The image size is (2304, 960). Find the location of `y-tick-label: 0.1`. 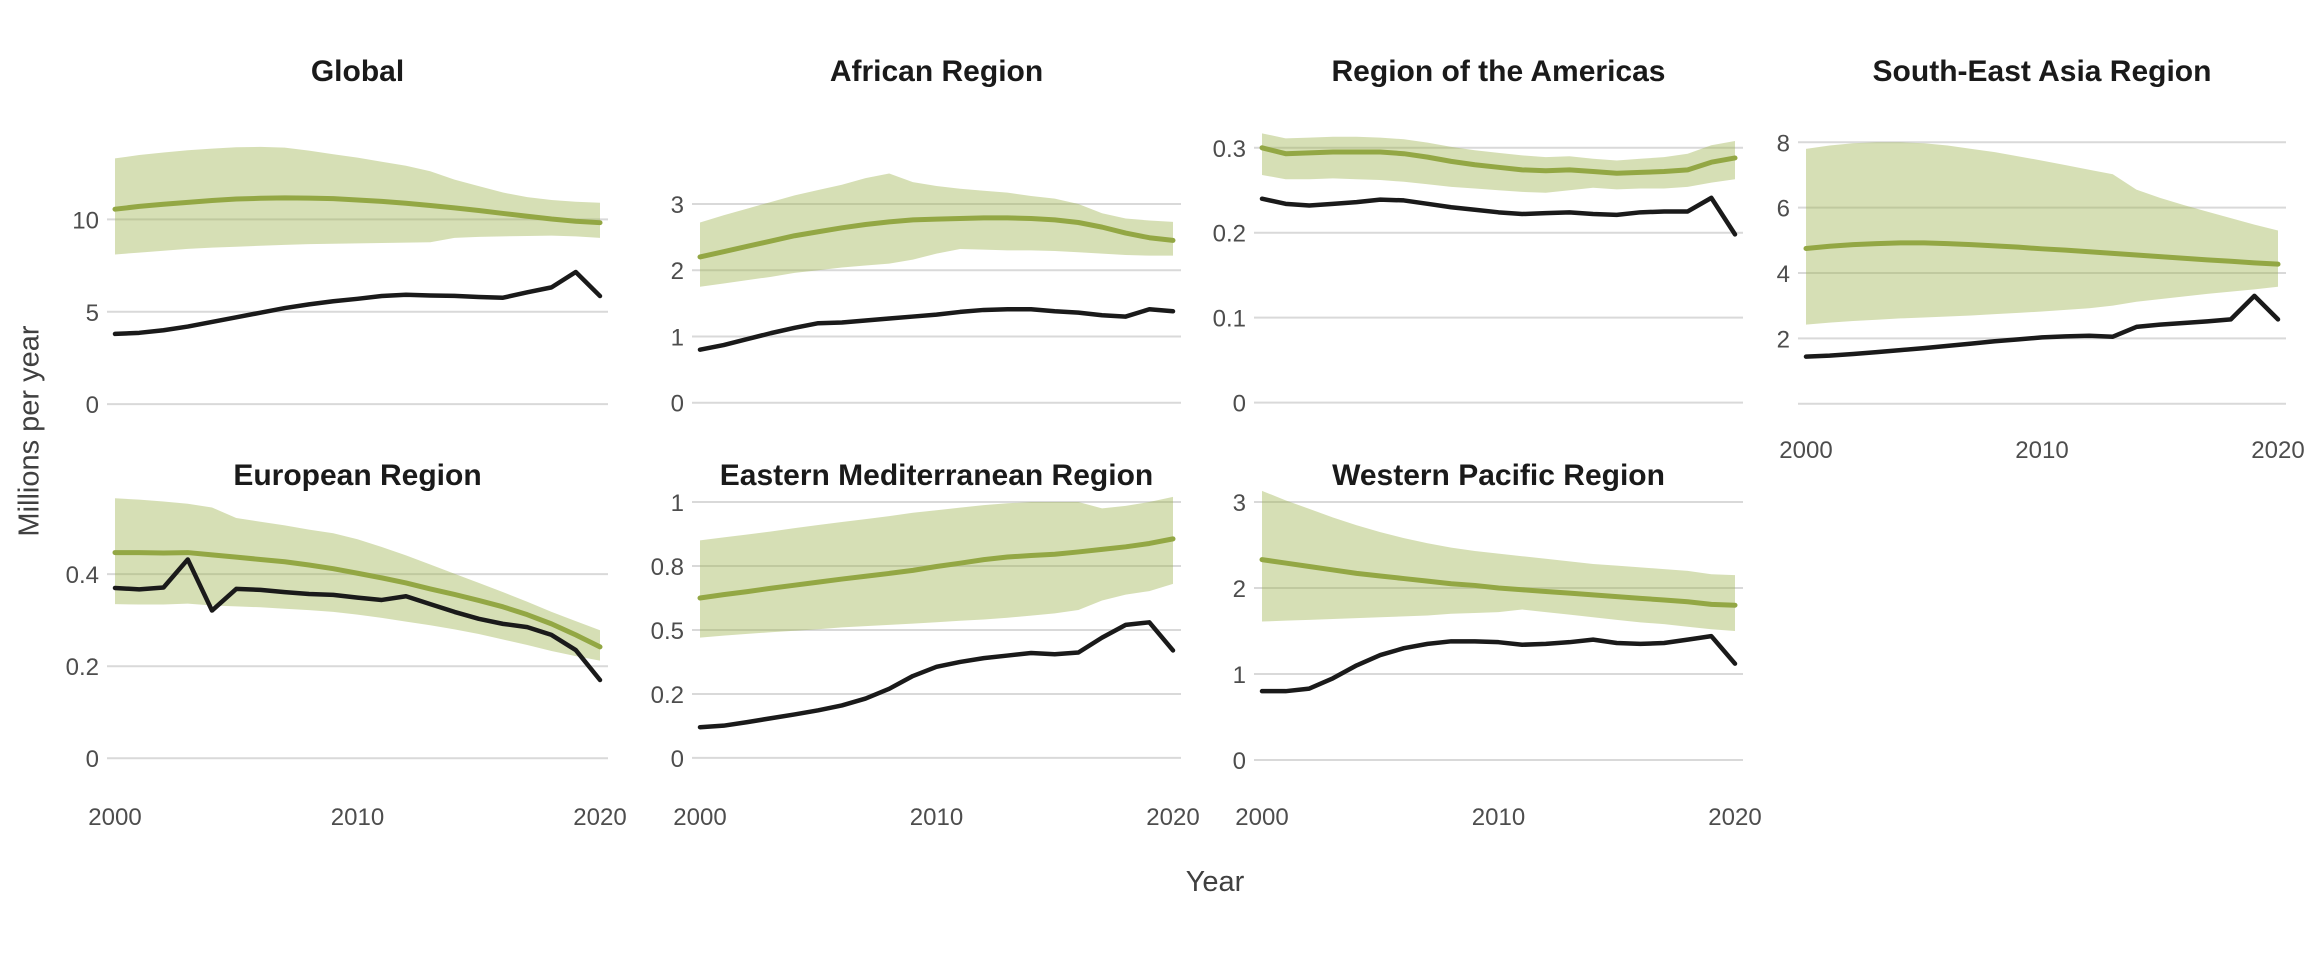

y-tick-label: 0.1 is located at coordinates (1229, 319).